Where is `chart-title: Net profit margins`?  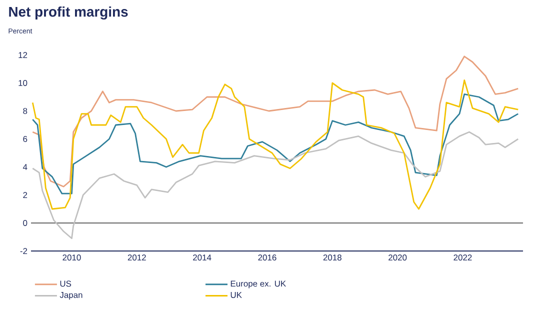 chart-title: Net profit margins is located at coordinates (68, 13).